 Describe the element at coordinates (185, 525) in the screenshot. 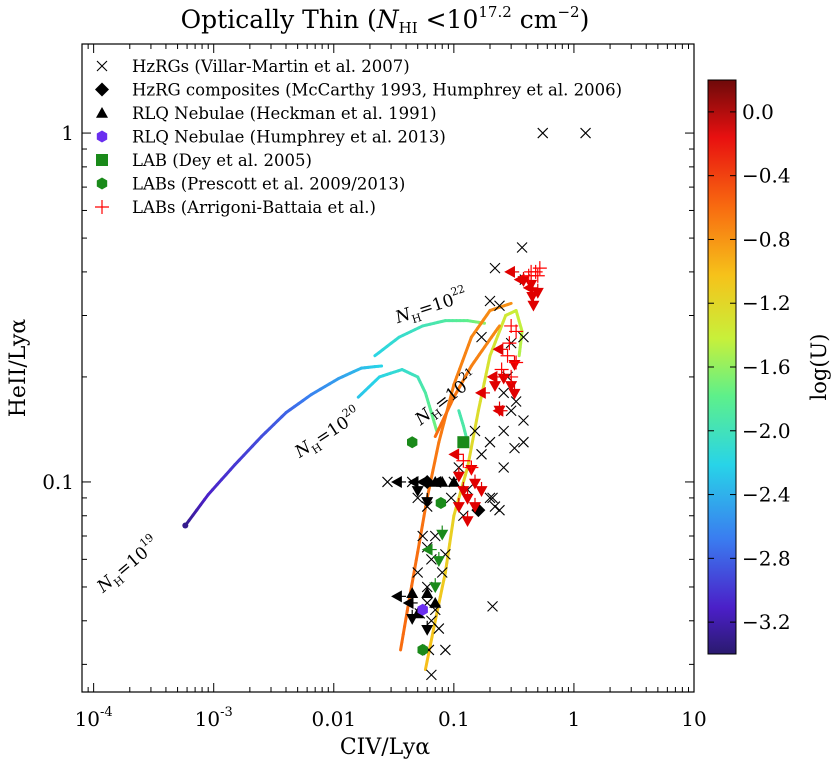

I see `track-start` at that location.